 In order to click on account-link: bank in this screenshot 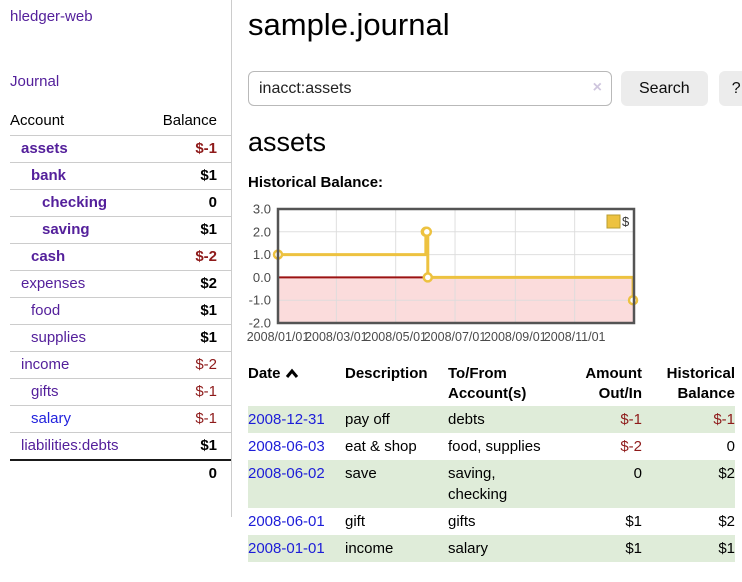, I will do `click(49, 175)`.